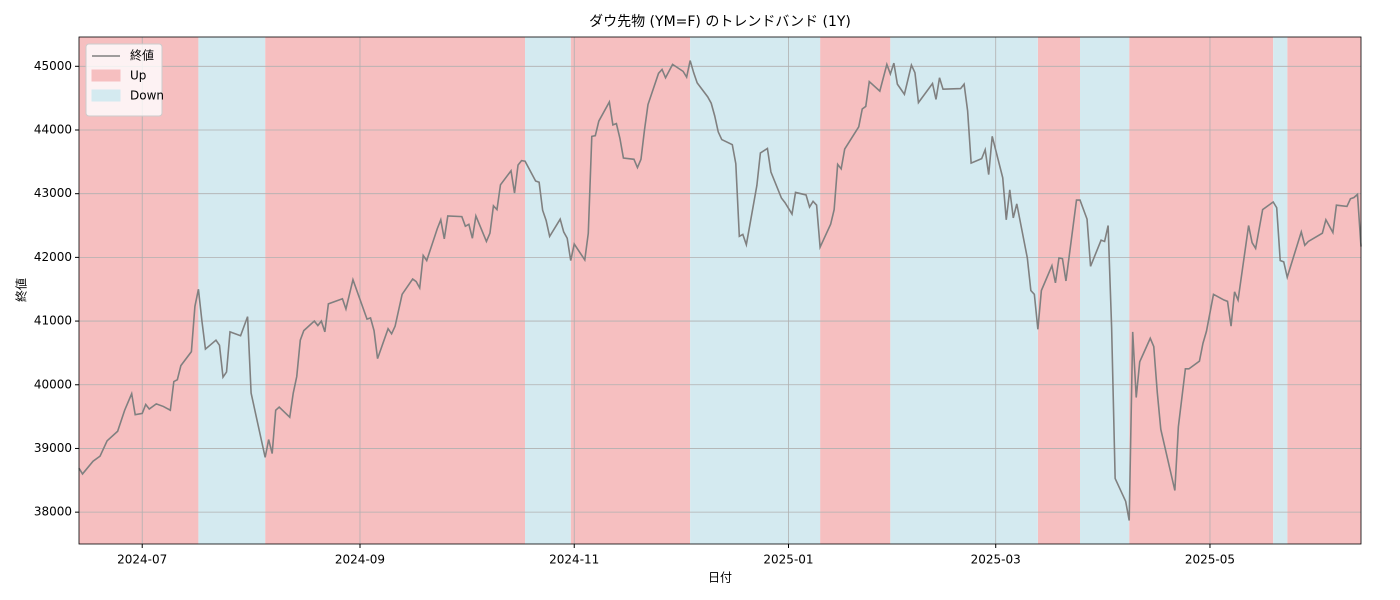 This screenshot has height=600, width=1400. Describe the element at coordinates (53, 321) in the screenshot. I see `y-tick-label: 41000` at that location.